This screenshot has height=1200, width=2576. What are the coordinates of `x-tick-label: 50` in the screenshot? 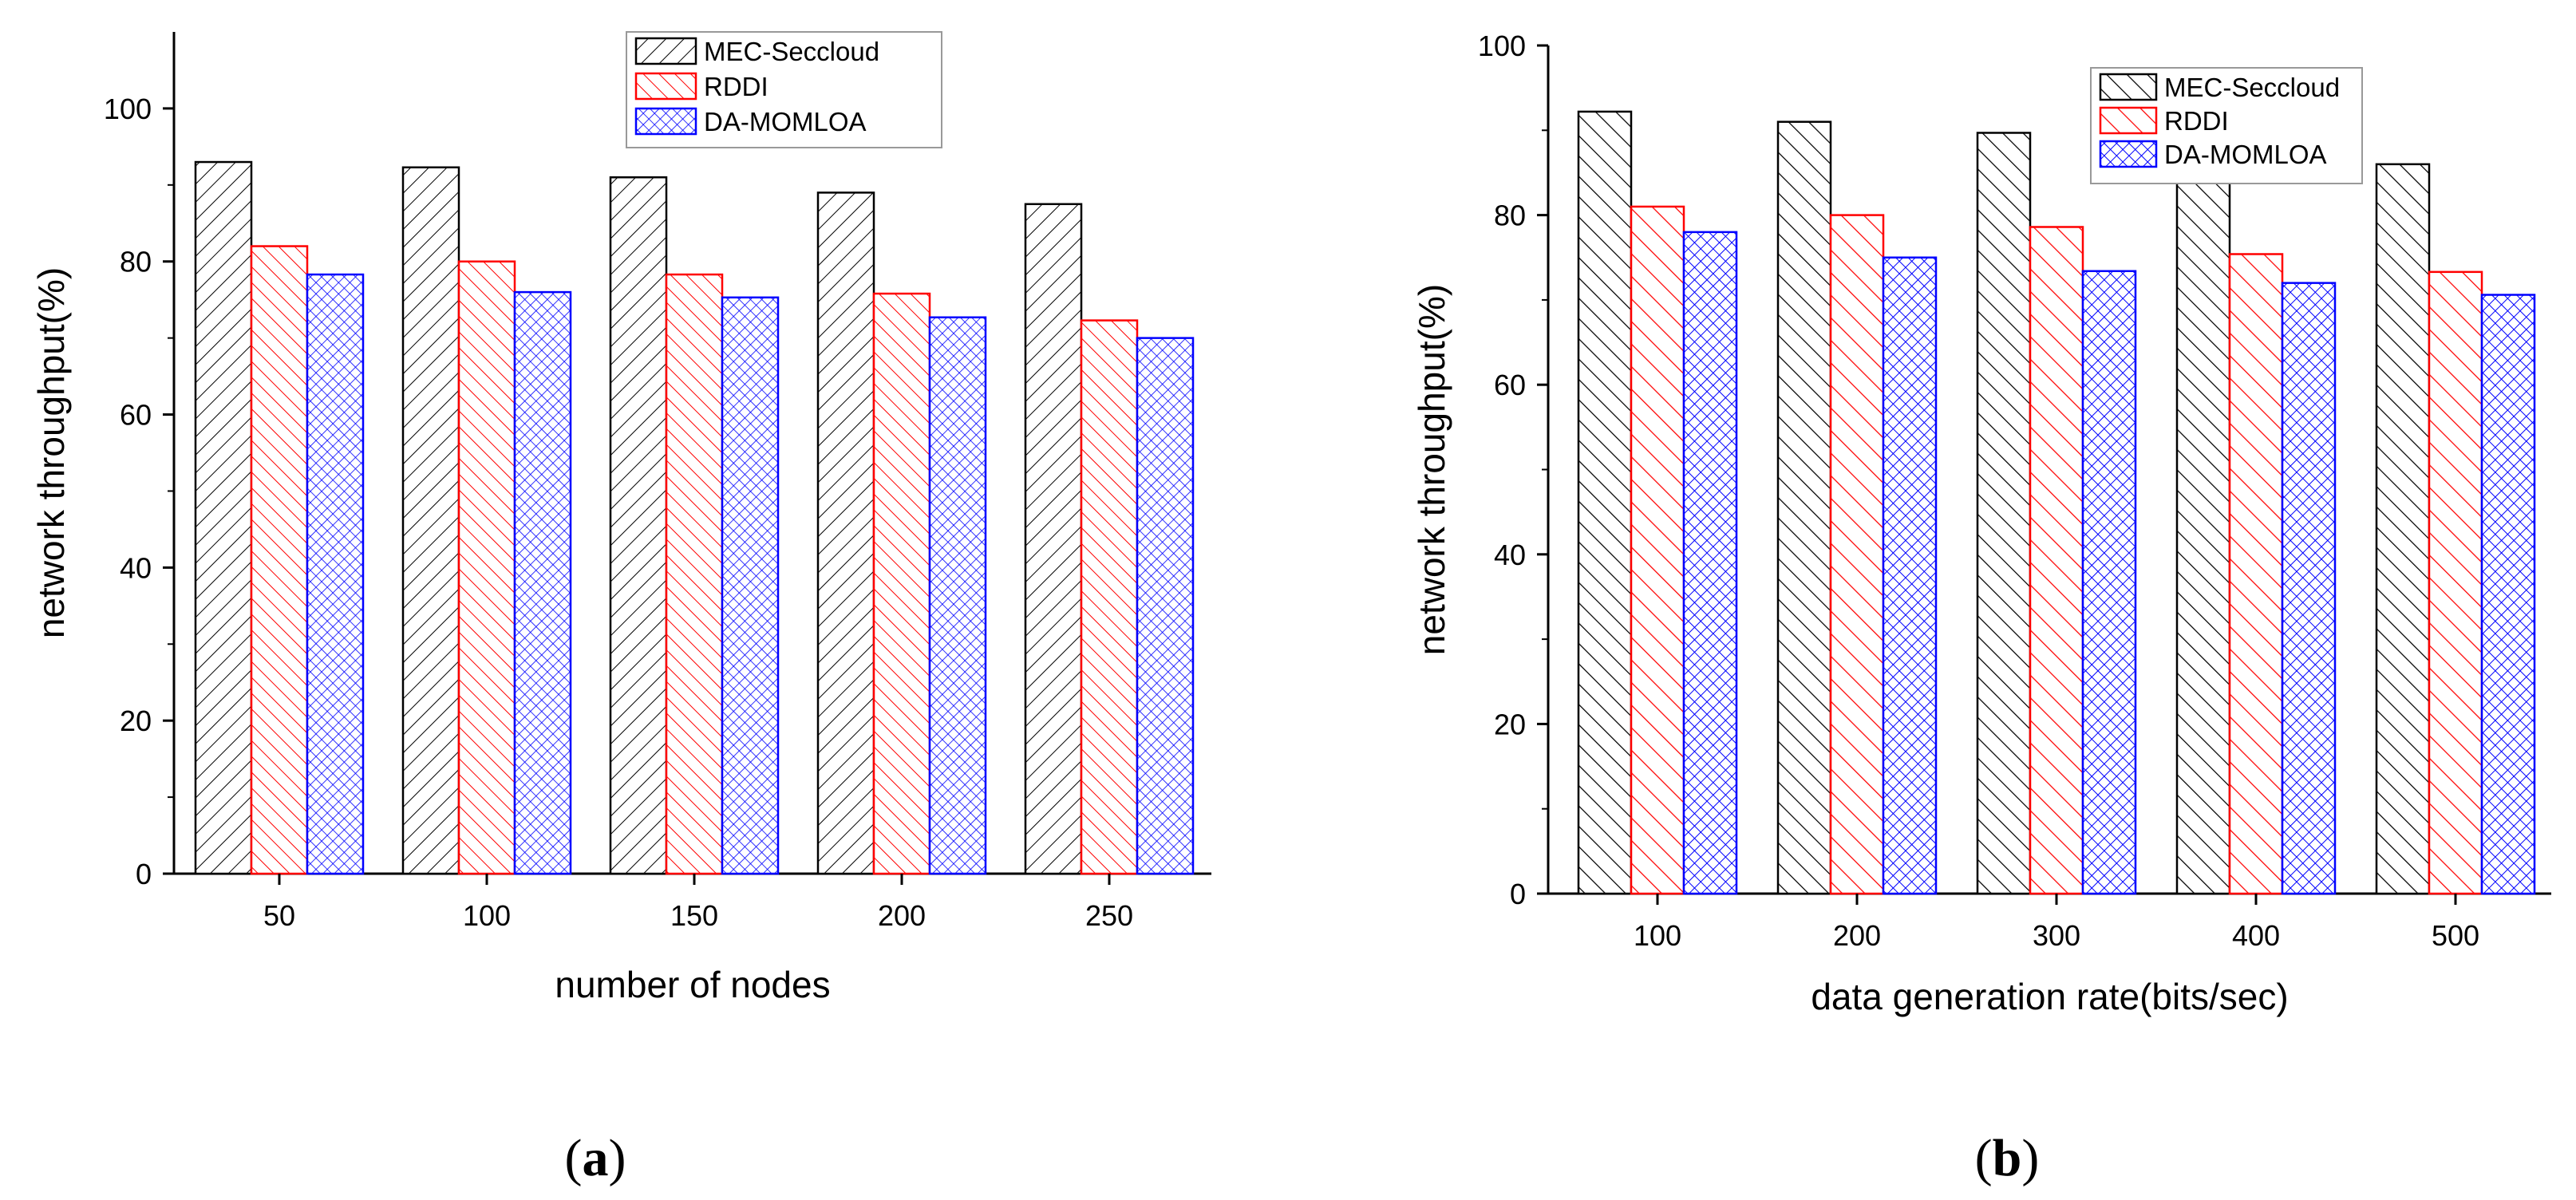 It's located at (279, 915).